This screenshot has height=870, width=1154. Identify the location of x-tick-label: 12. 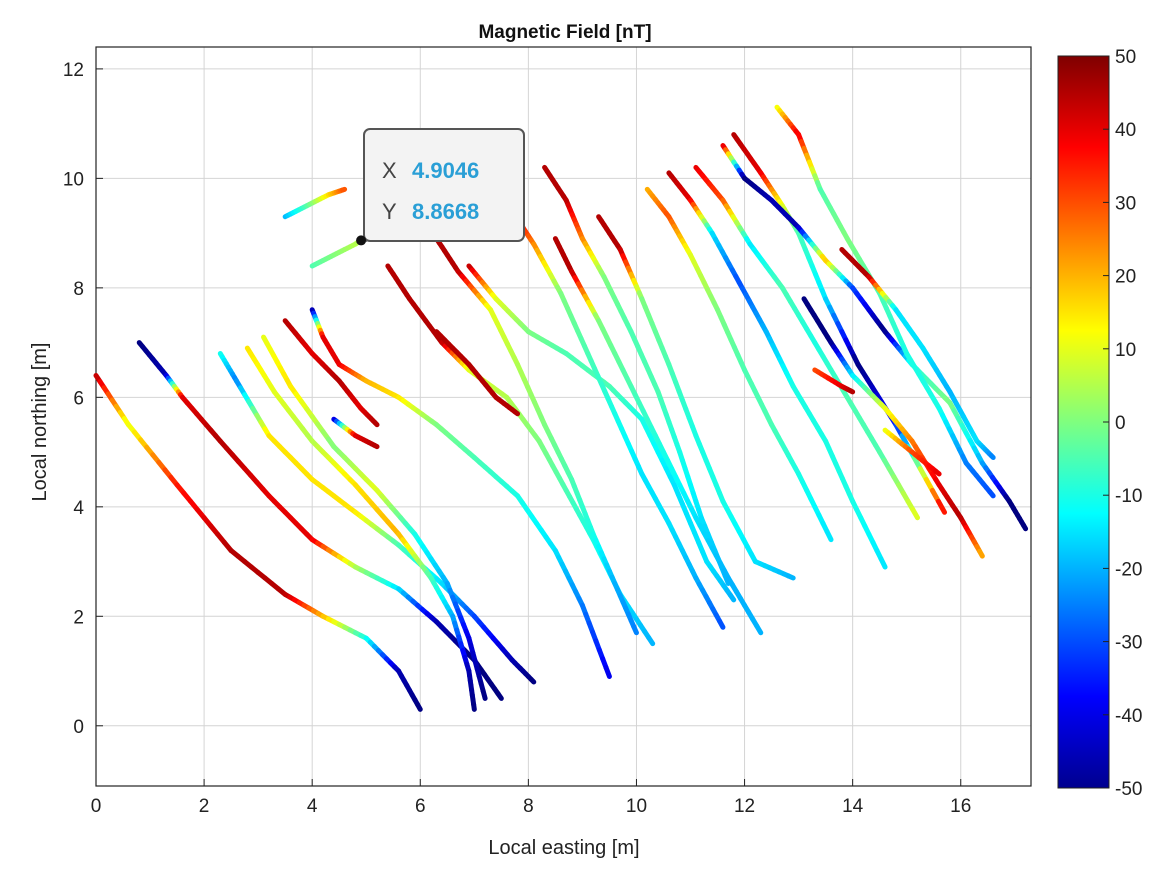
(744, 806).